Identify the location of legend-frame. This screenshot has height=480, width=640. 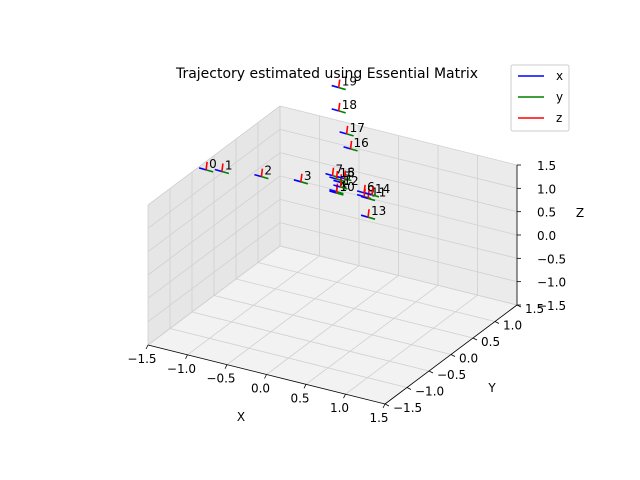
(540, 98).